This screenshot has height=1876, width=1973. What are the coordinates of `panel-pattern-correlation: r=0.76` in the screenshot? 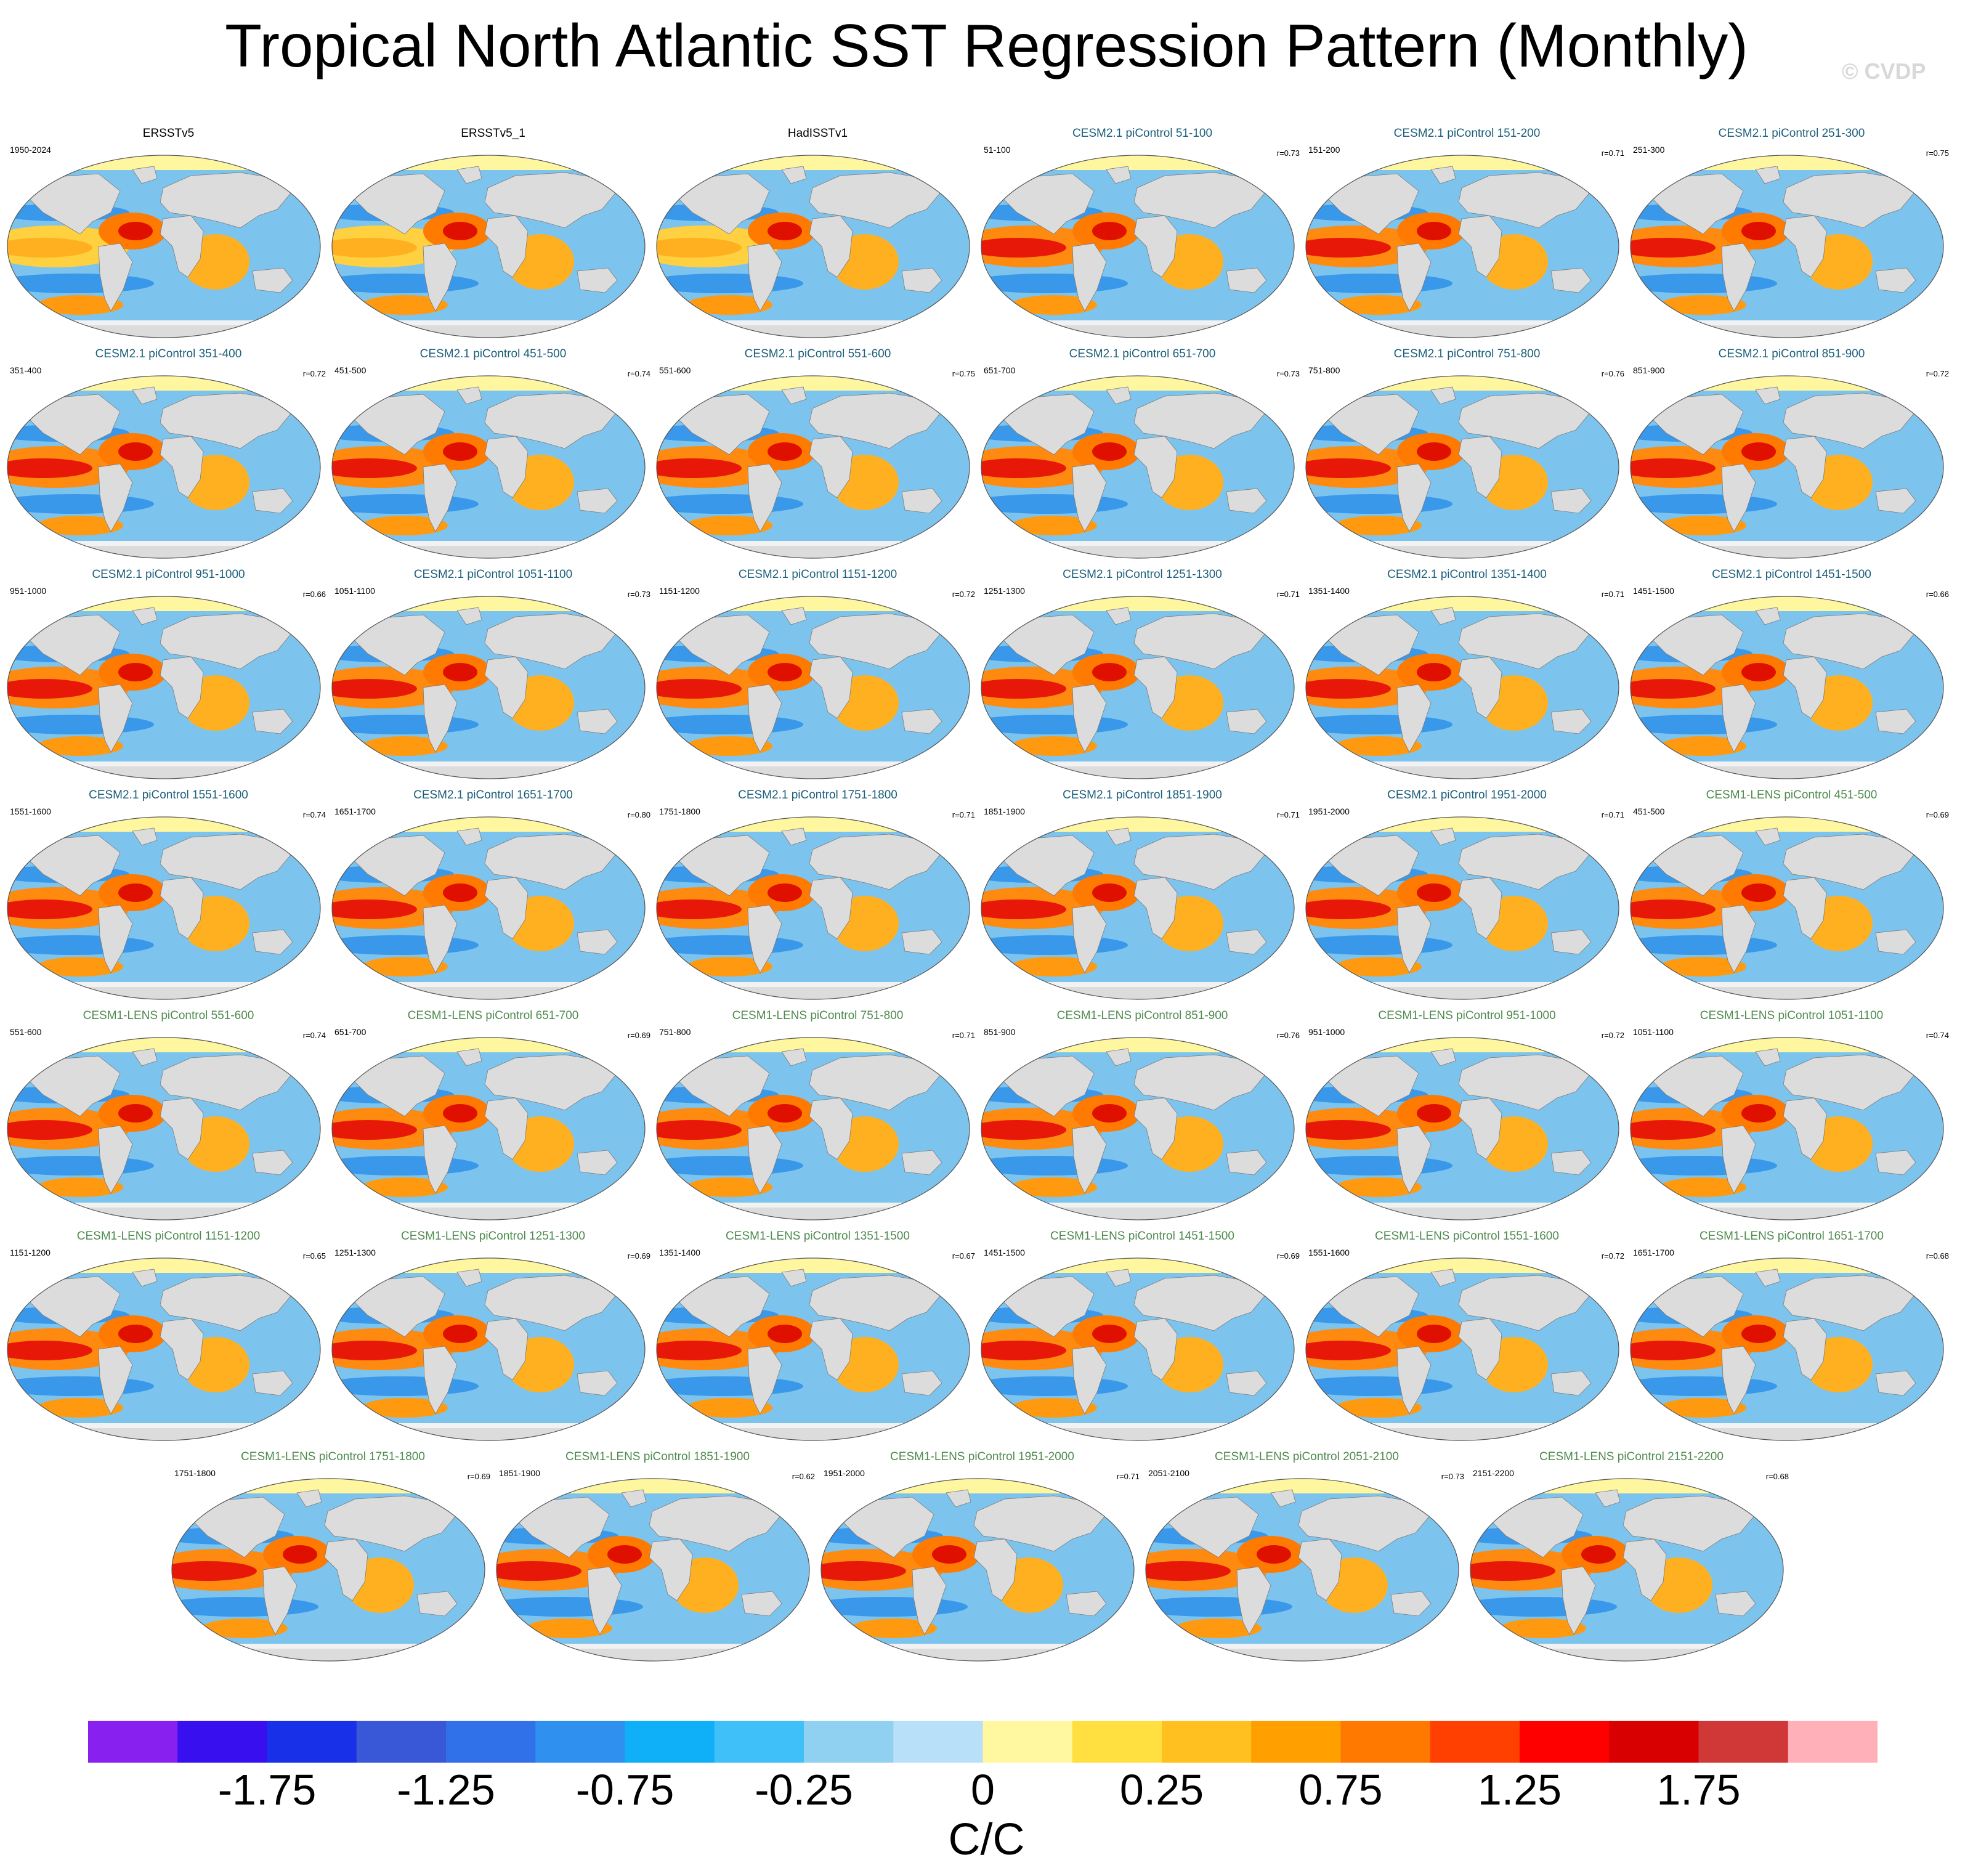 It's located at (1288, 1035).